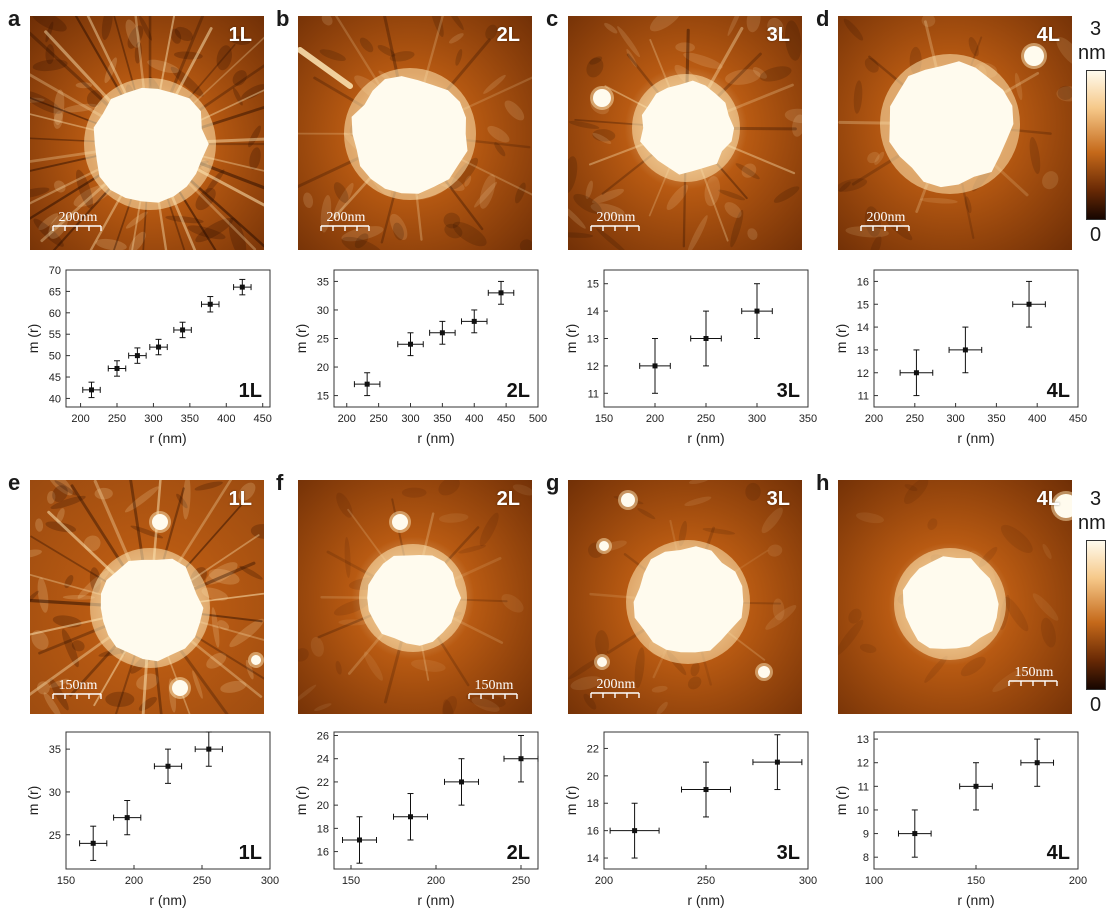 This screenshot has height=919, width=1116. What do you see at coordinates (55, 357) in the screenshot?
I see `y-tick-label: 50` at bounding box center [55, 357].